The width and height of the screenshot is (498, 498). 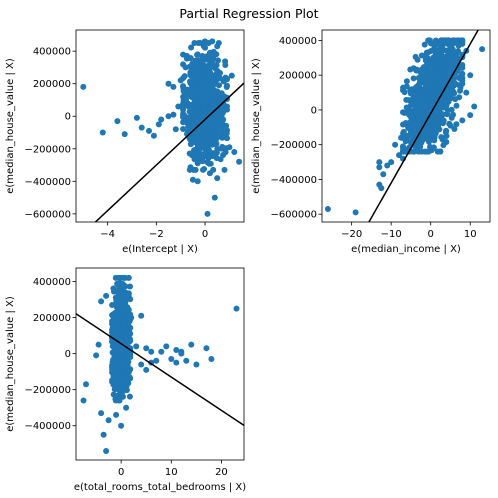 I want to click on total-rooms-x-tick-label: 10, so click(x=171, y=472).